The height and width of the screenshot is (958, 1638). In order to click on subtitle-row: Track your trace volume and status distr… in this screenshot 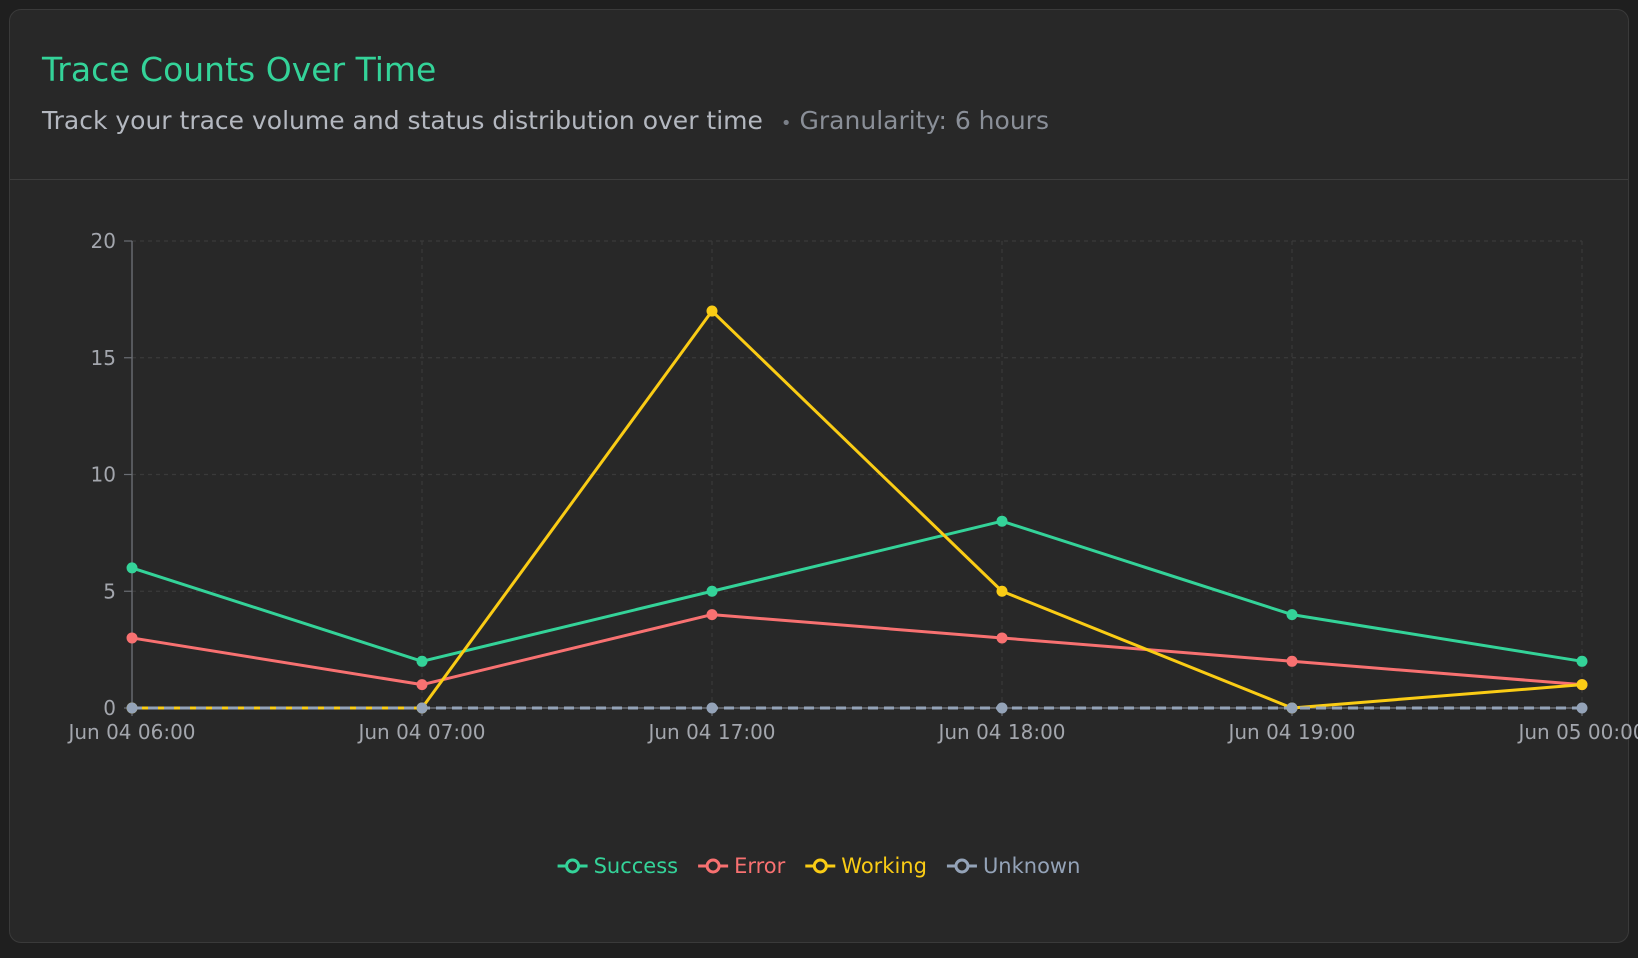, I will do `click(819, 120)`.